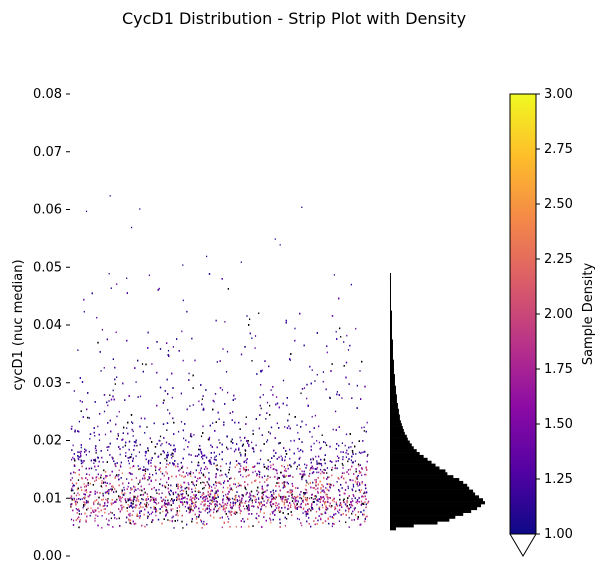 The height and width of the screenshot is (574, 605). Describe the element at coordinates (47, 152) in the screenshot. I see `y-tick-label: 0.07` at that location.